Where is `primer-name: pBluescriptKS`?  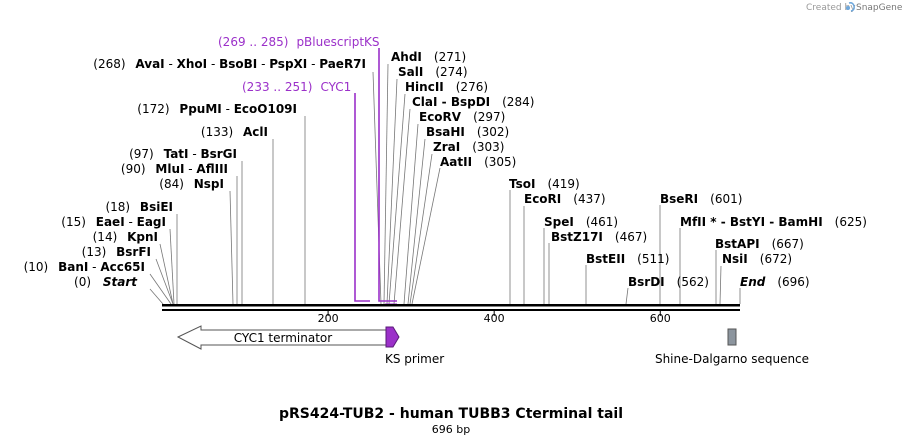 primer-name: pBluescriptKS is located at coordinates (337, 42).